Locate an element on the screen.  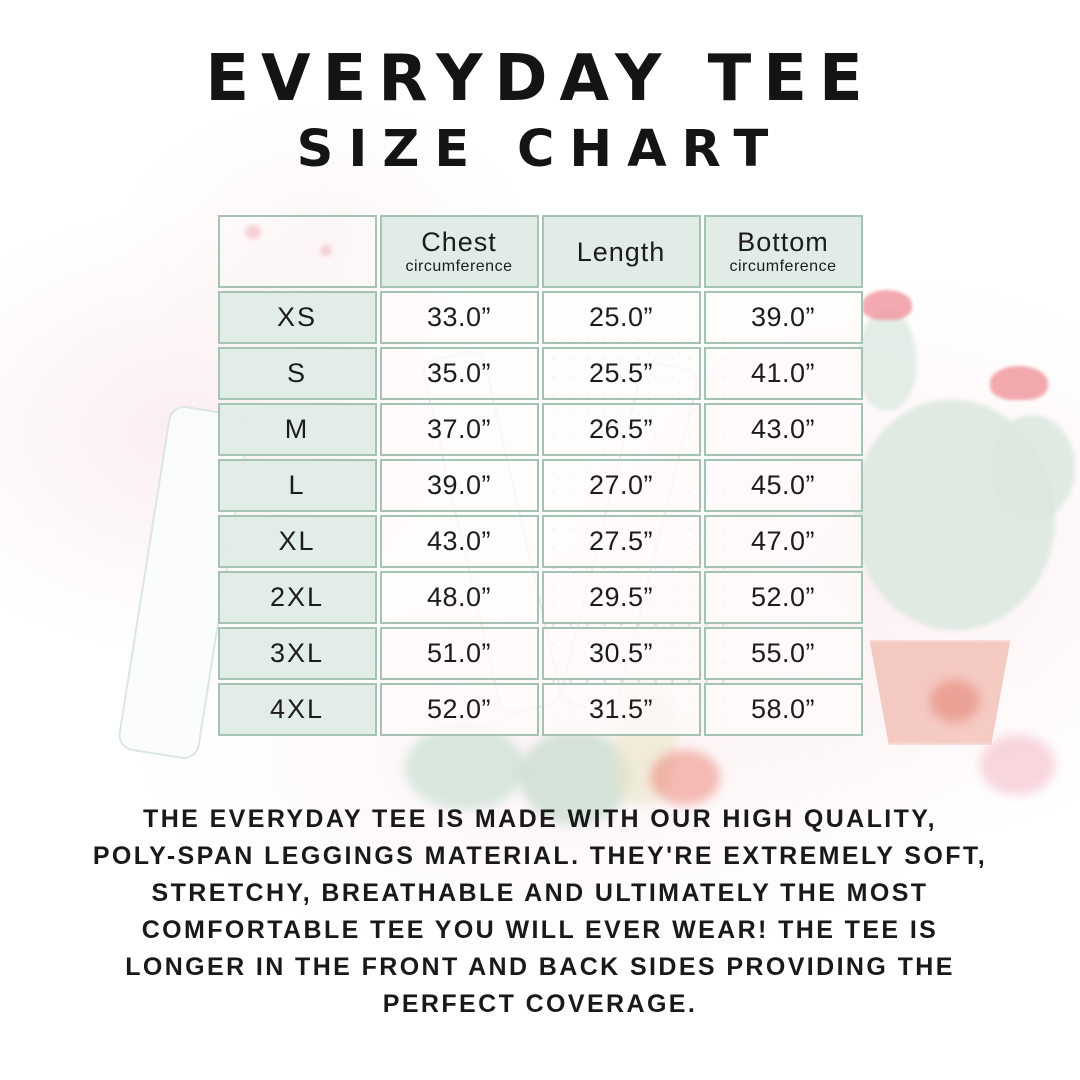
description-line: PERFECT COVERAGE. is located at coordinates (540, 1004).